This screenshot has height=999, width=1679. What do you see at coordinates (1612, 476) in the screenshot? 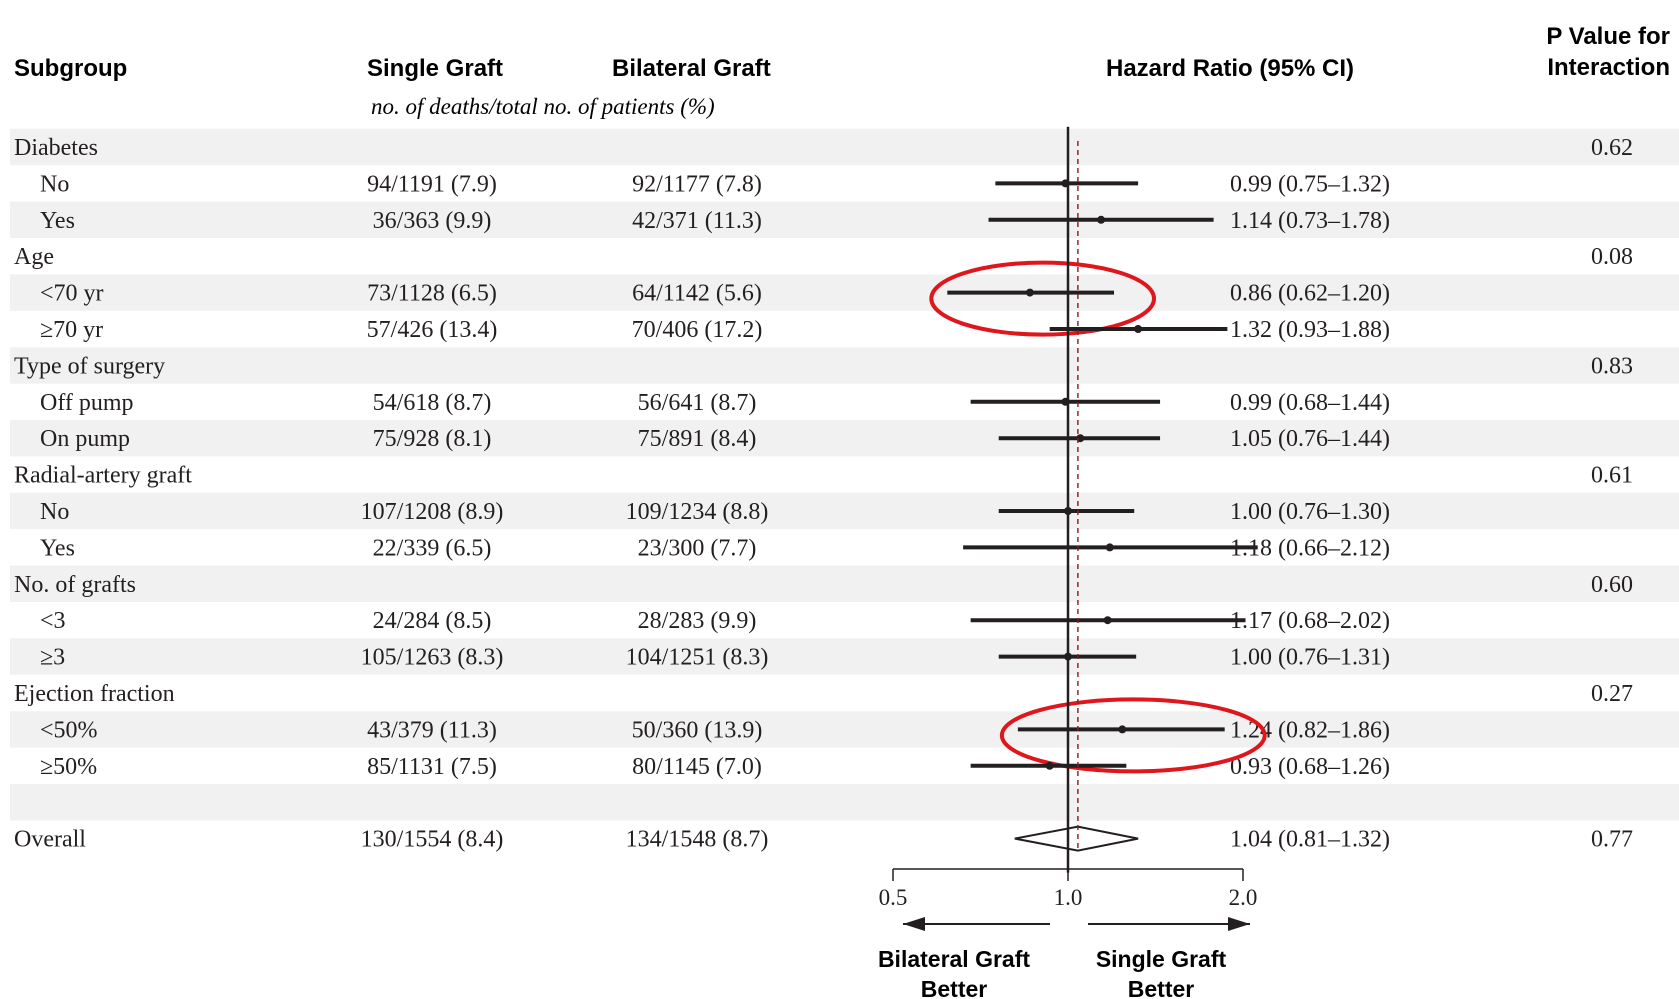
I see `p-value: 0.61` at bounding box center [1612, 476].